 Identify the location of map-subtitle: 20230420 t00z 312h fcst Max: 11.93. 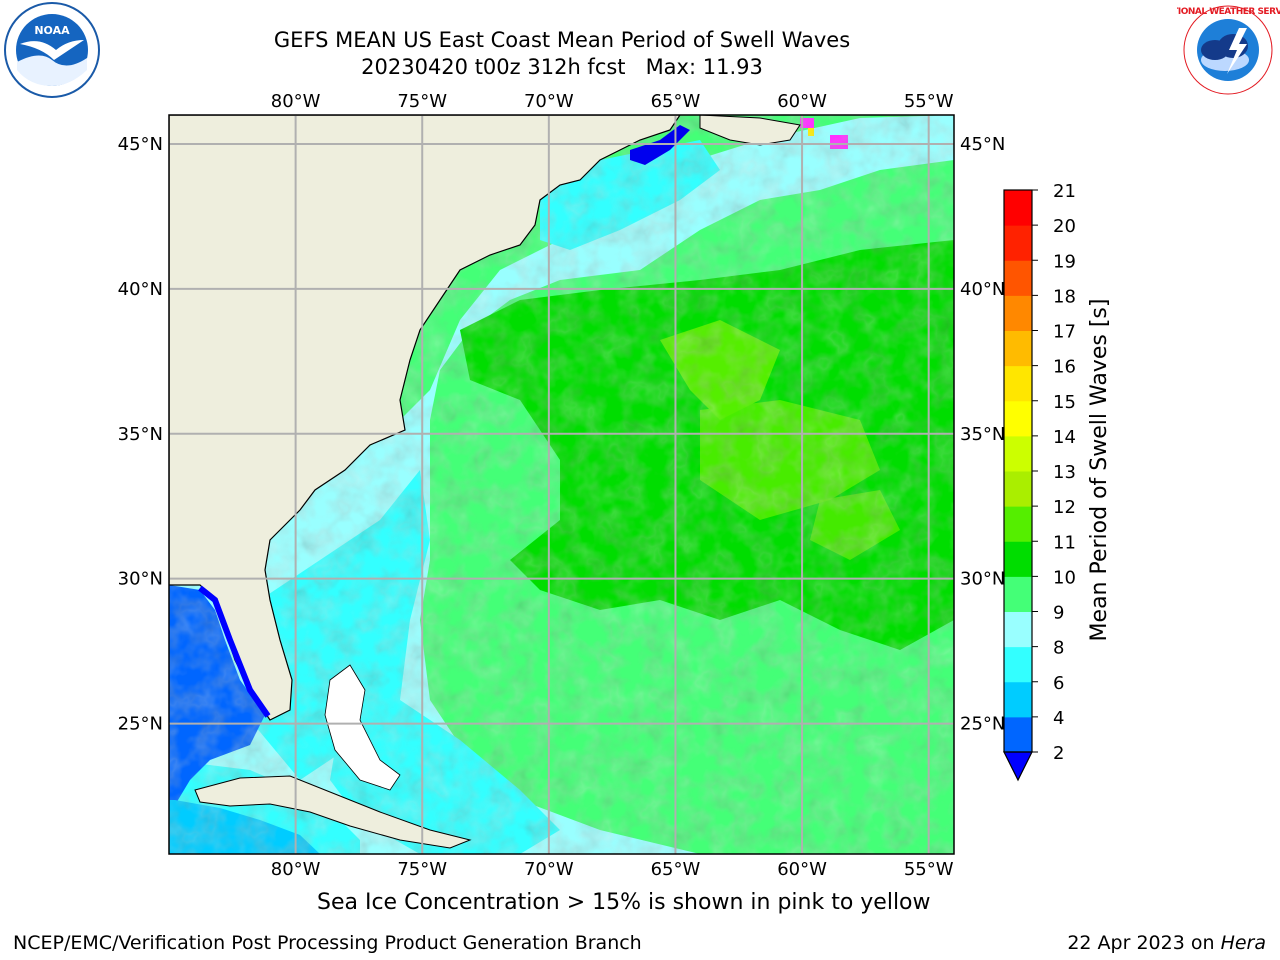
(562, 67).